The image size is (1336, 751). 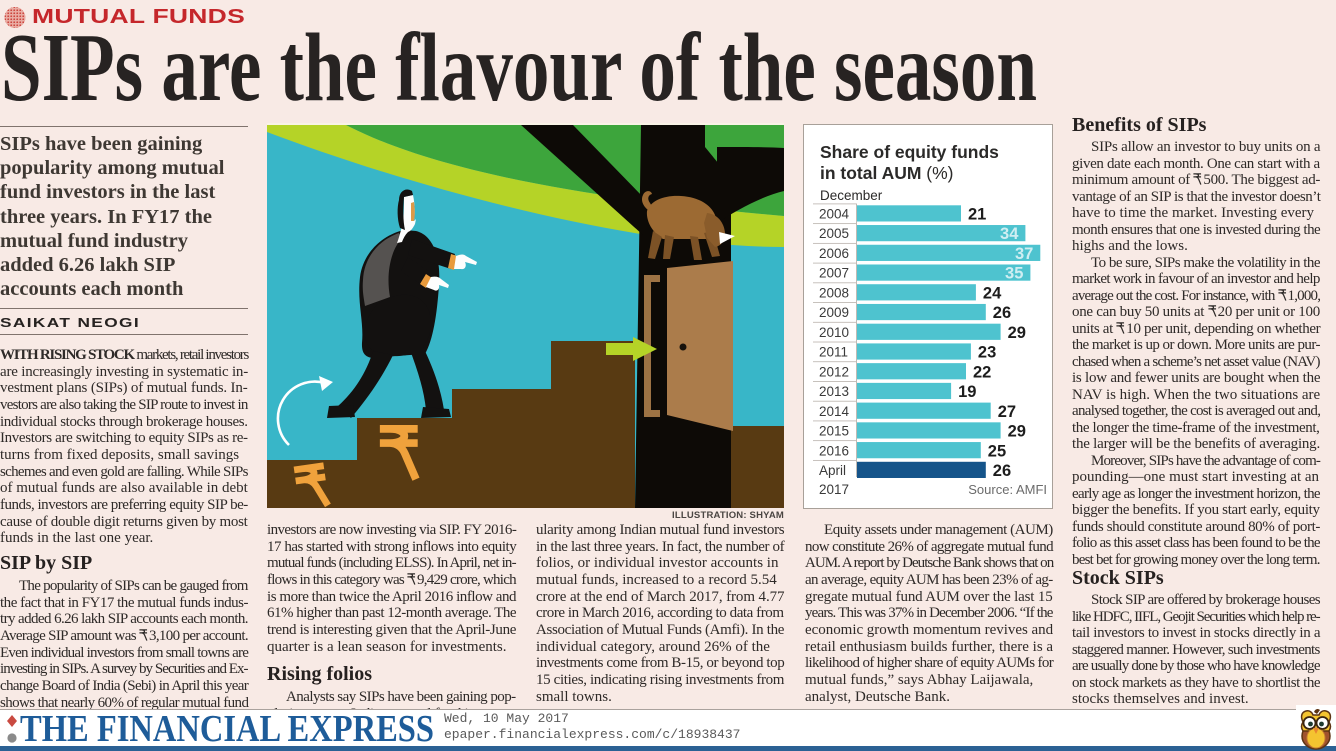 I want to click on svg-text: 2016, so click(x=834, y=450).